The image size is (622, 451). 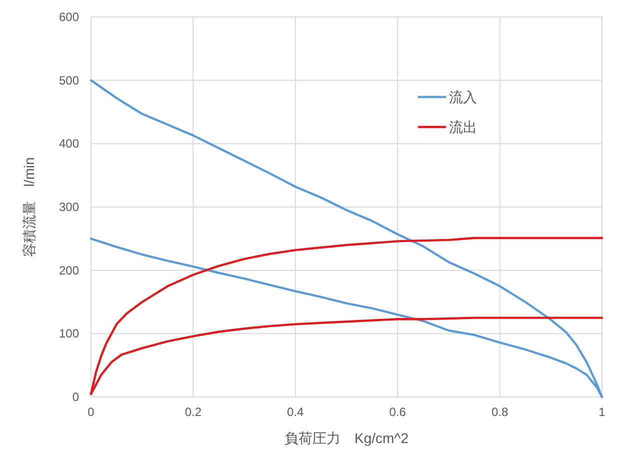 I want to click on y-tick-label: 400, so click(x=69, y=143).